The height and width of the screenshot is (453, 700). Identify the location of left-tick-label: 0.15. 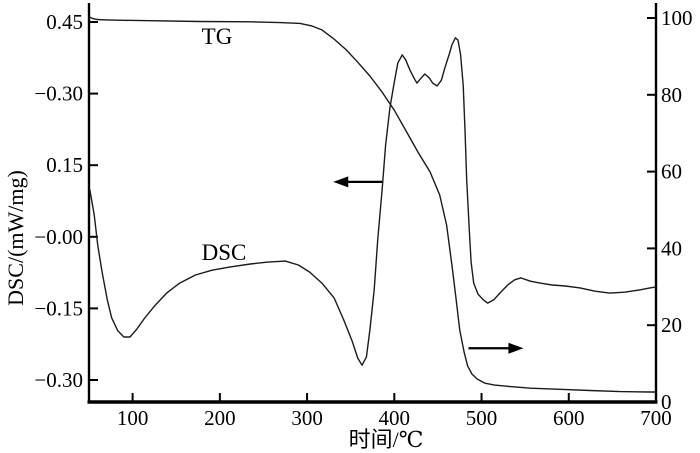
(64, 165).